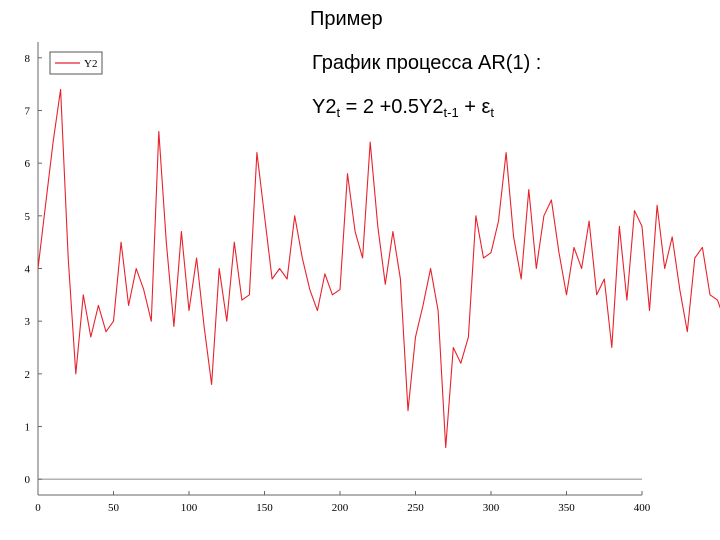 The image size is (720, 540). Describe the element at coordinates (28, 217) in the screenshot. I see `y-tick-label: 5` at that location.